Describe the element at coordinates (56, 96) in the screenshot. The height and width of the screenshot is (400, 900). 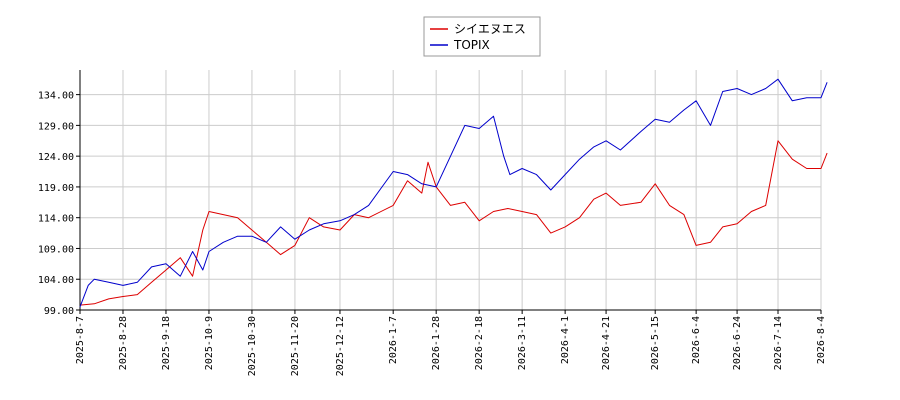
I see `y-tick-label: 134.00` at that location.